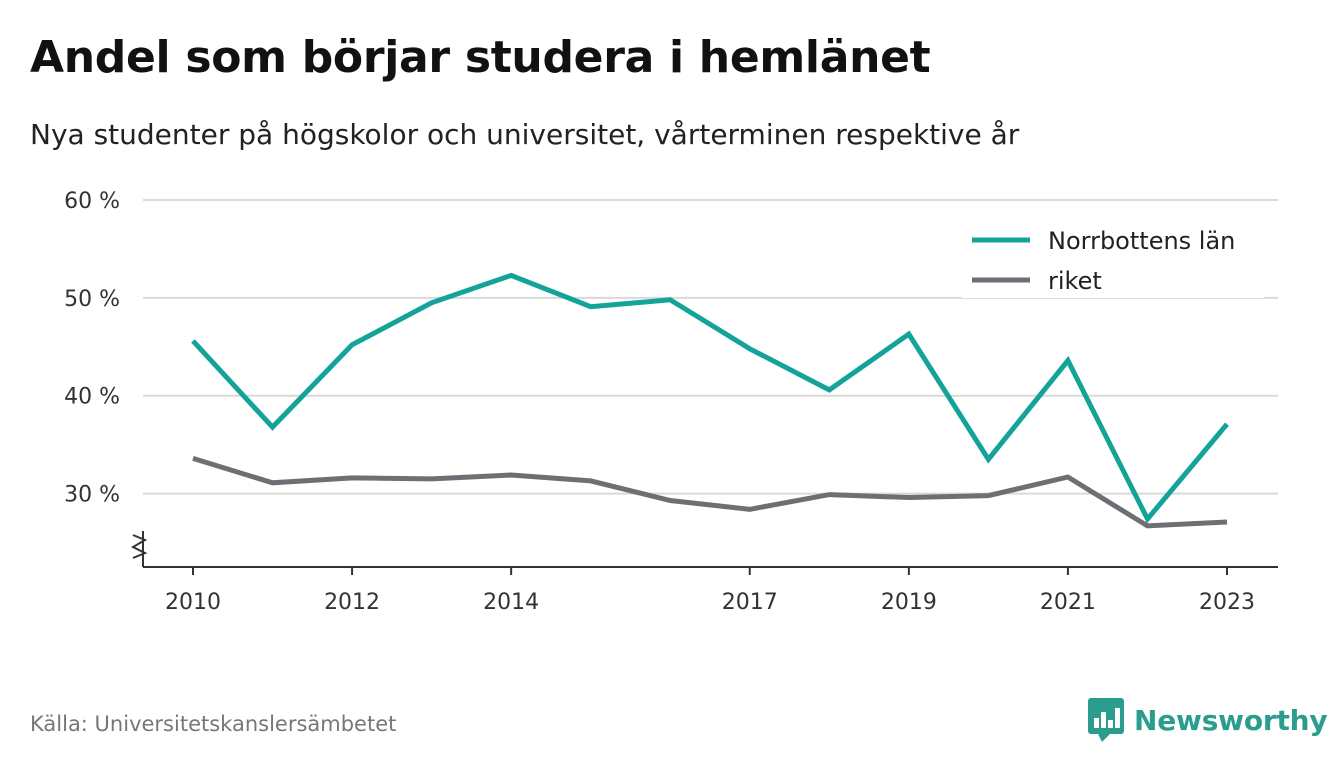 This screenshot has height=771, width=1340. What do you see at coordinates (710, 492) in the screenshot?
I see `series-line-riket` at bounding box center [710, 492].